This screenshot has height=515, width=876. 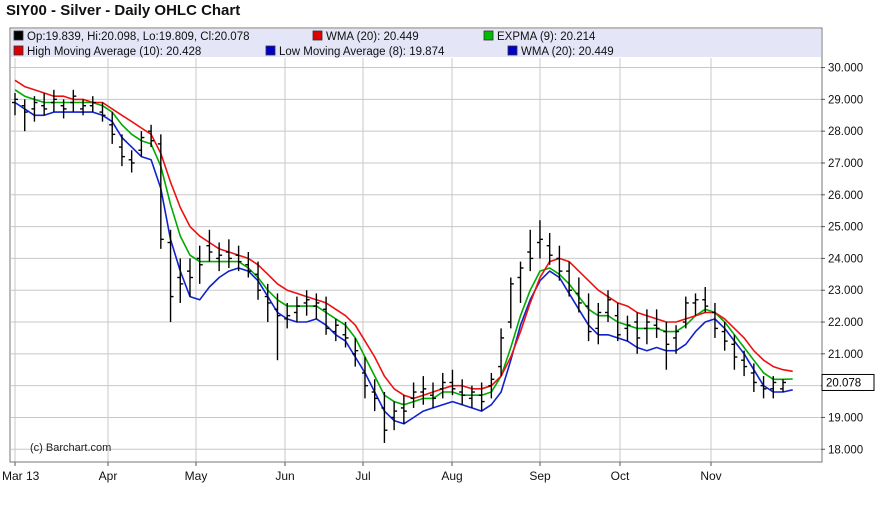 I want to click on x-tick-label: Jun, so click(x=284, y=476).